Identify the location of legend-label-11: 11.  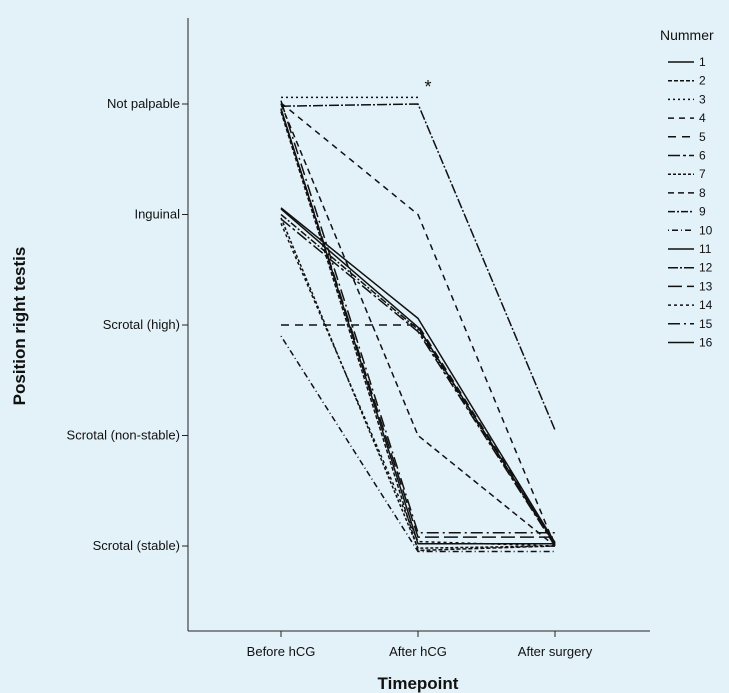
(705, 249).